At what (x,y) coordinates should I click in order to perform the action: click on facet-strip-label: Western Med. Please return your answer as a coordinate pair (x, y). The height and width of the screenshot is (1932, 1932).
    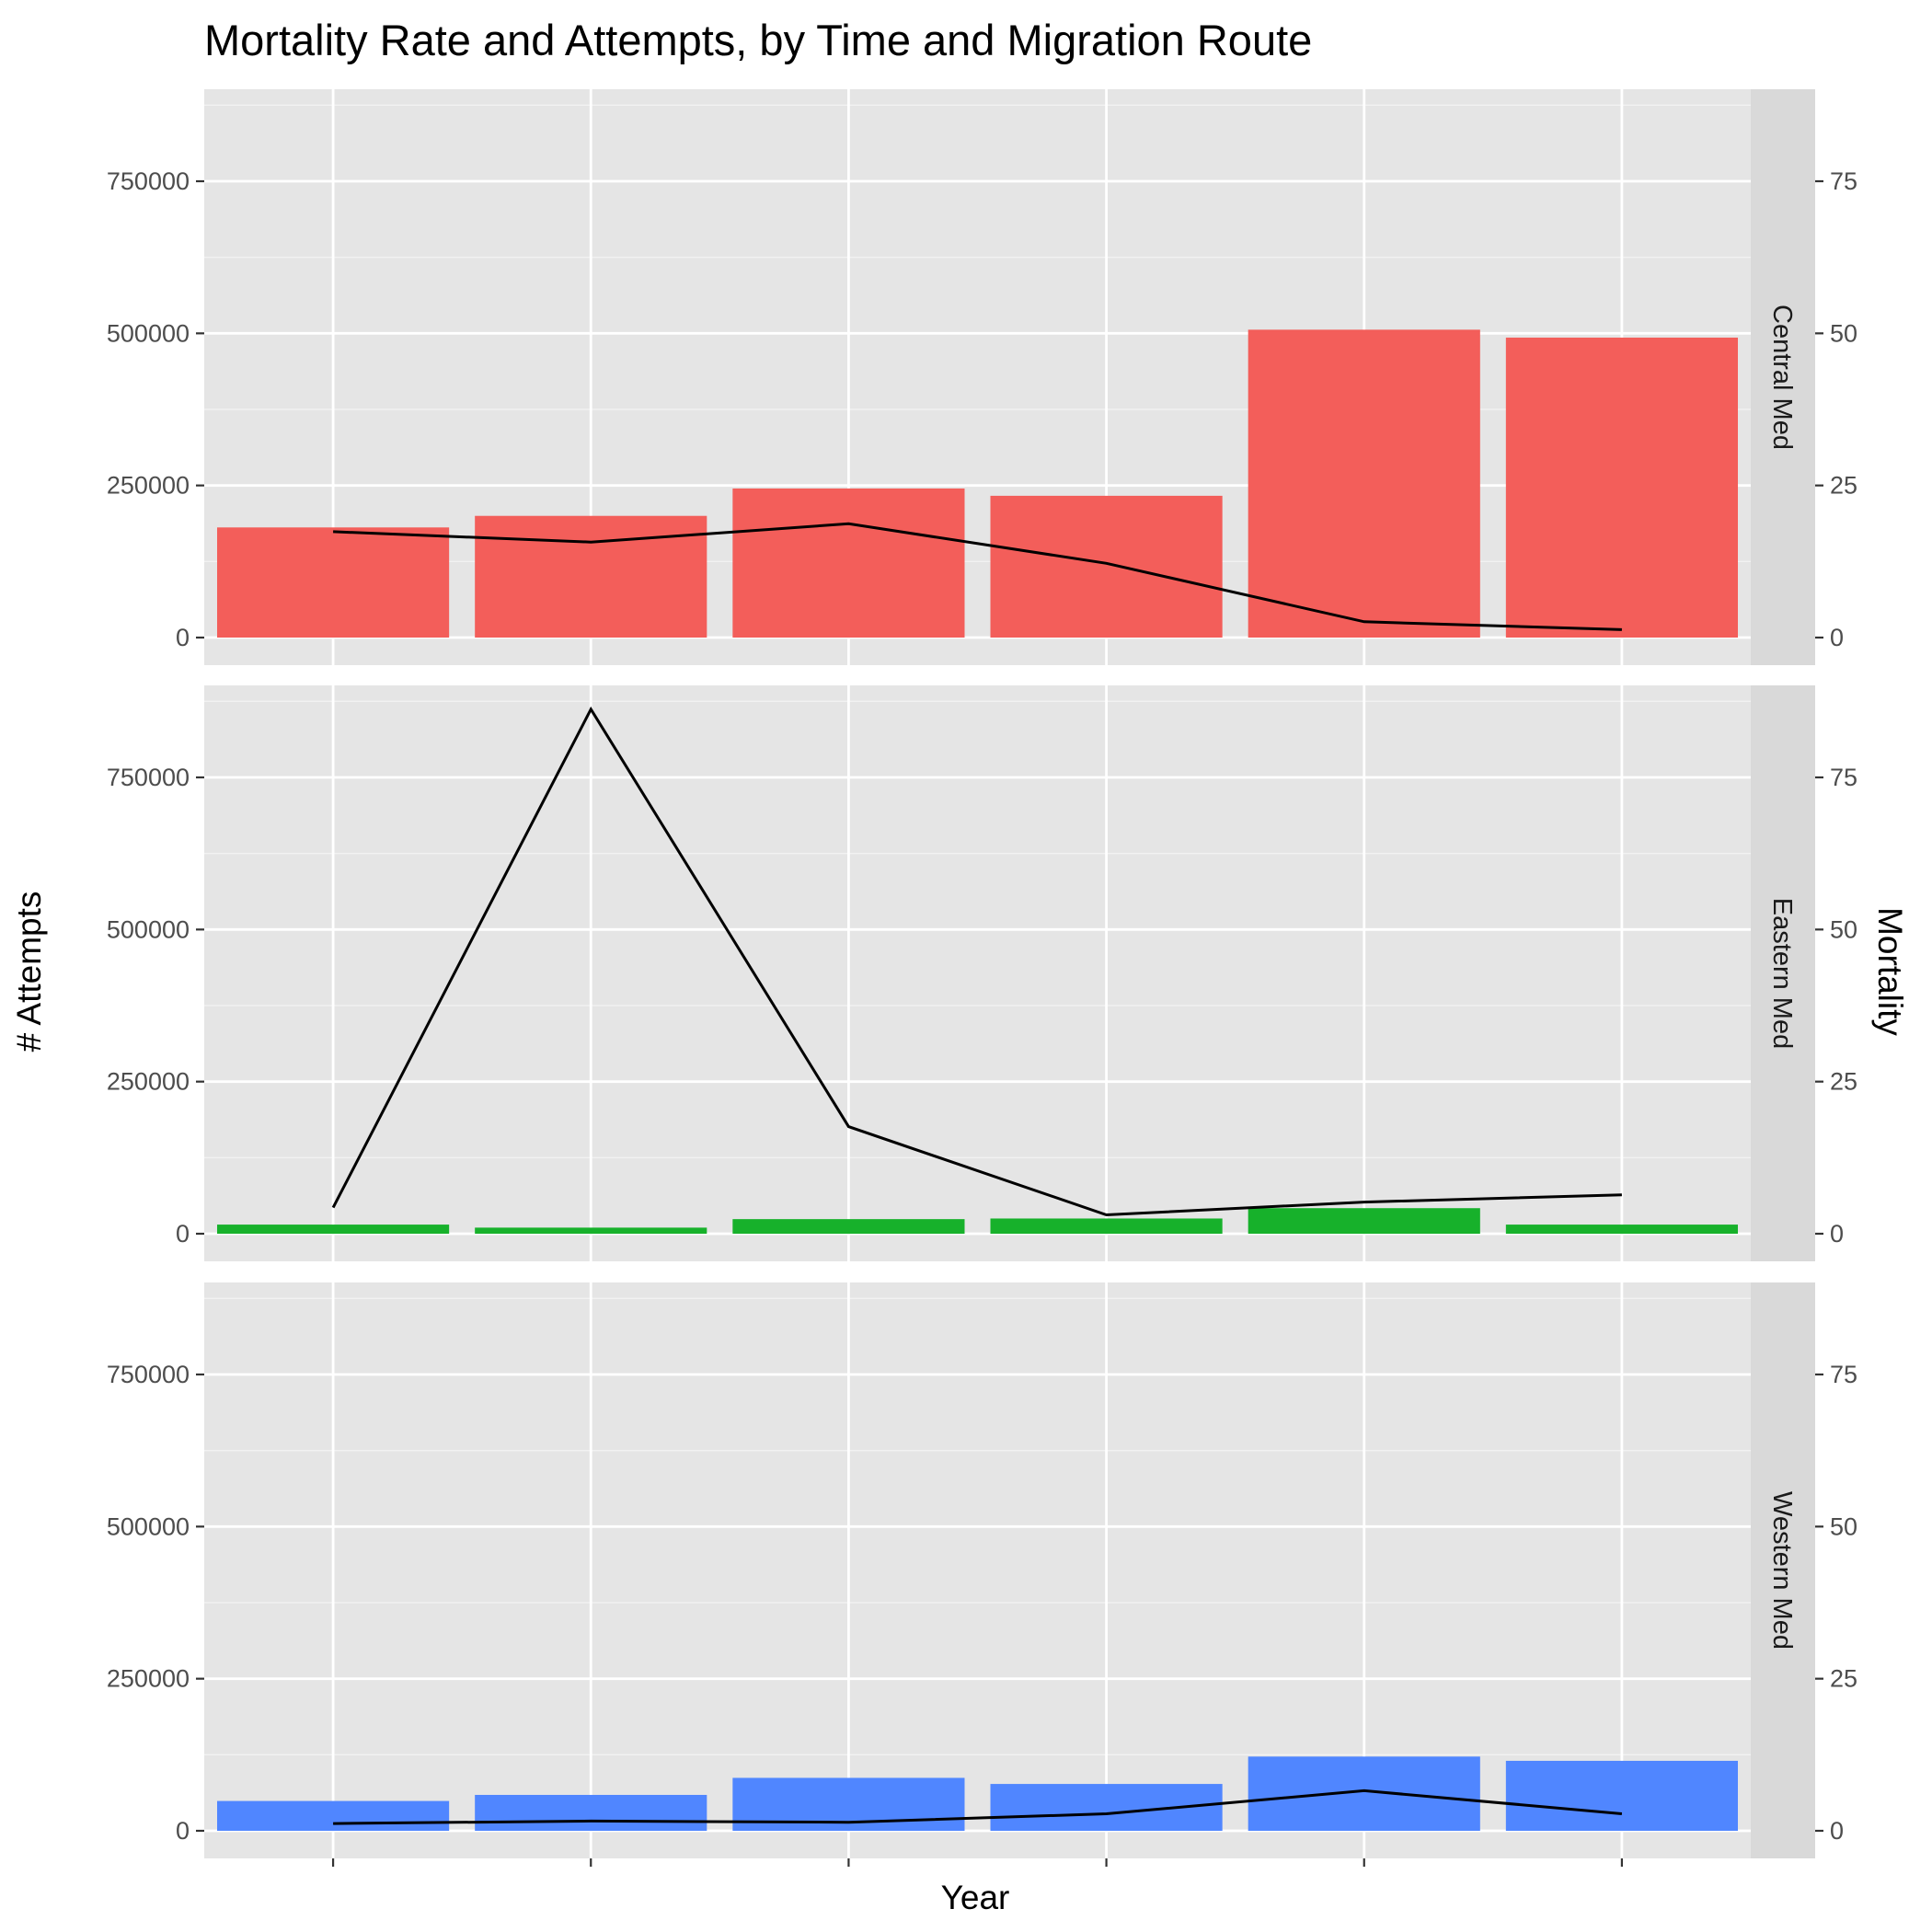
    Looking at the image, I should click on (1782, 1570).